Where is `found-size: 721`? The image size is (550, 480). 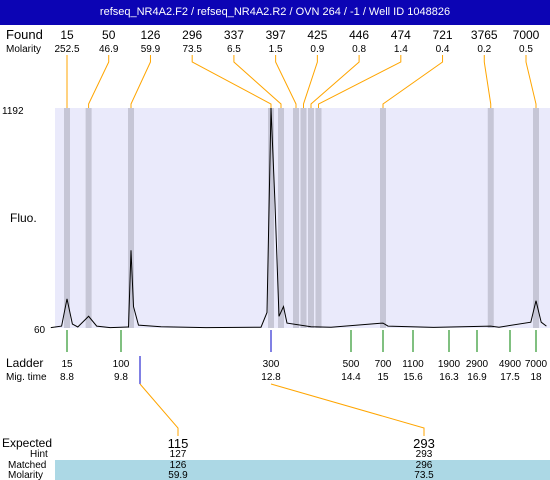 found-size: 721 is located at coordinates (443, 35).